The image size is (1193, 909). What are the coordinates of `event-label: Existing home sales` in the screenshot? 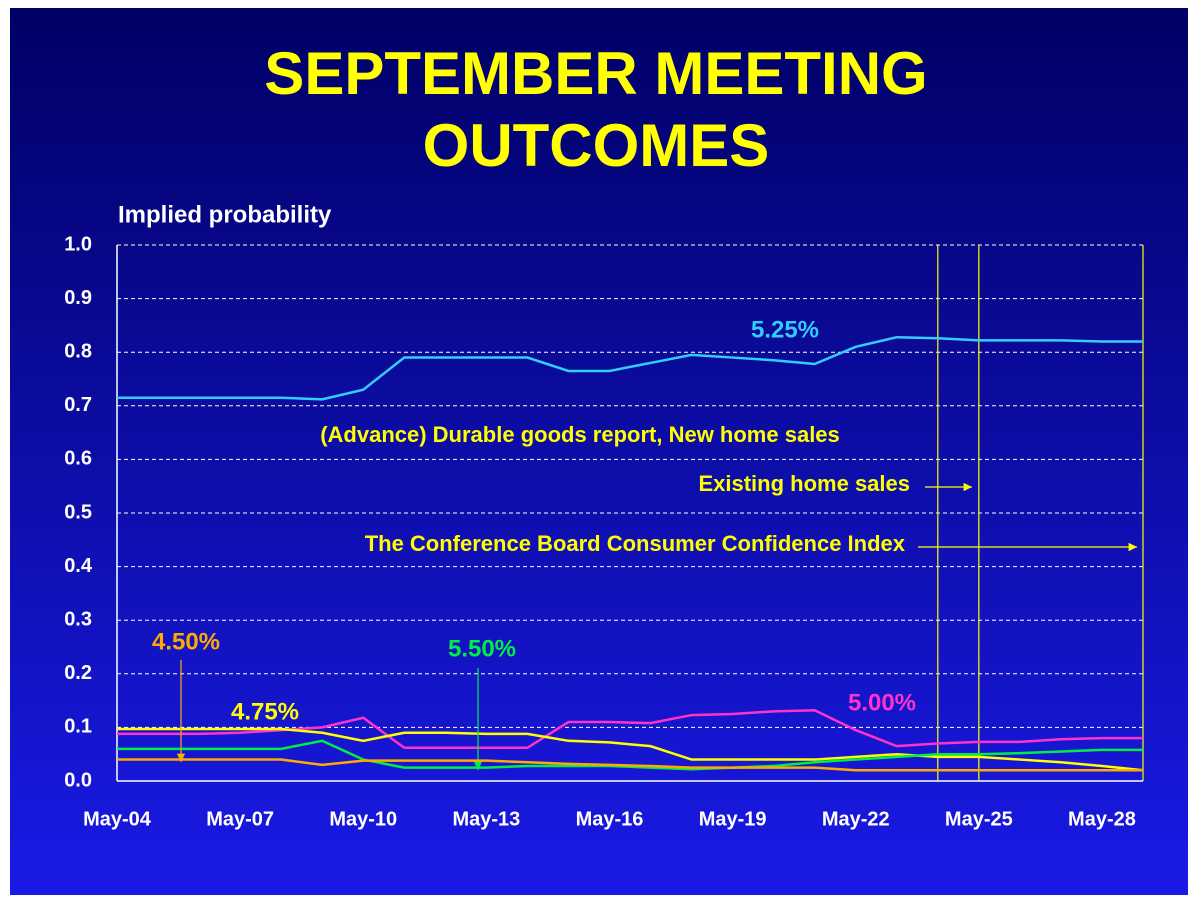 It's located at (804, 483).